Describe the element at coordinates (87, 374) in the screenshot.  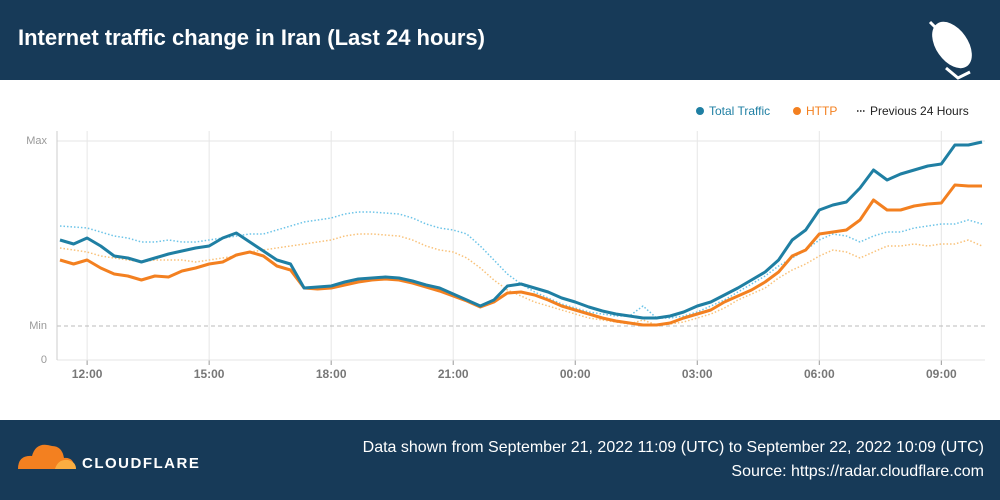
I see `x-tick-label: 12:00` at that location.